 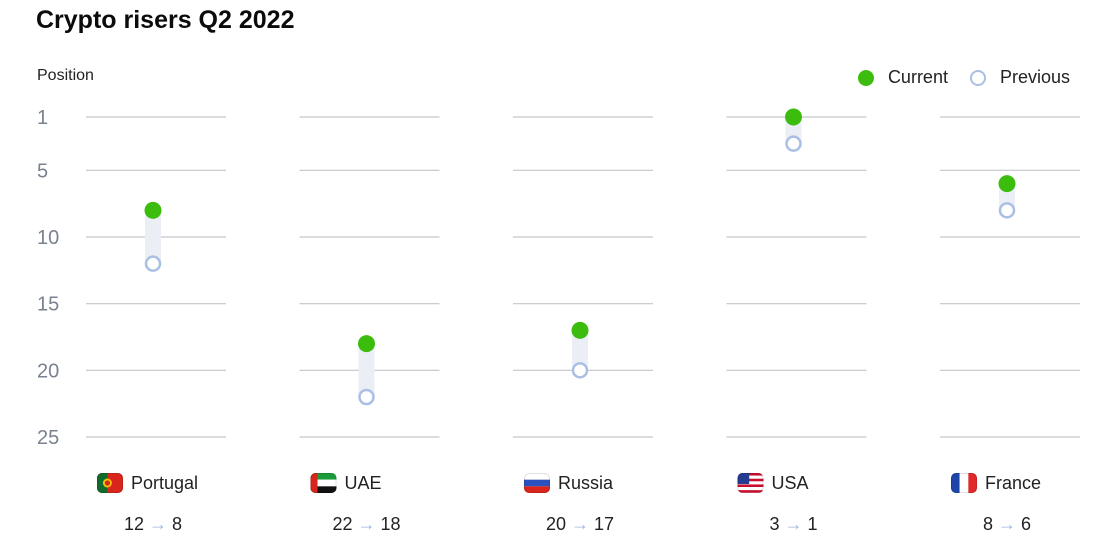 What do you see at coordinates (750, 483) in the screenshot?
I see `usa-flag-icon` at bounding box center [750, 483].